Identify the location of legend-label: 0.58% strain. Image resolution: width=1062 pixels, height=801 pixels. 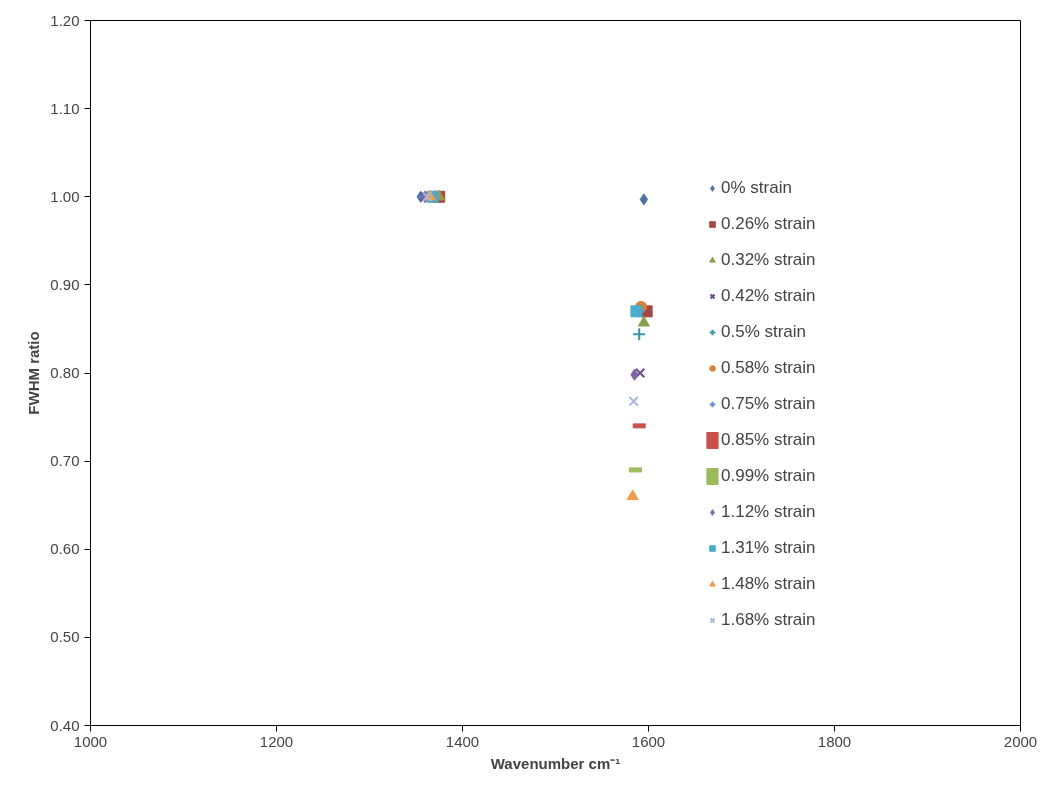
(768, 368).